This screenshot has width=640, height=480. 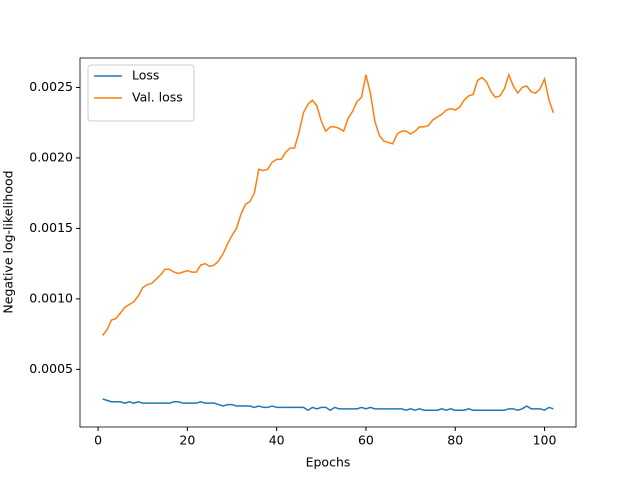 What do you see at coordinates (277, 440) in the screenshot?
I see `x-tick-label: 40` at bounding box center [277, 440].